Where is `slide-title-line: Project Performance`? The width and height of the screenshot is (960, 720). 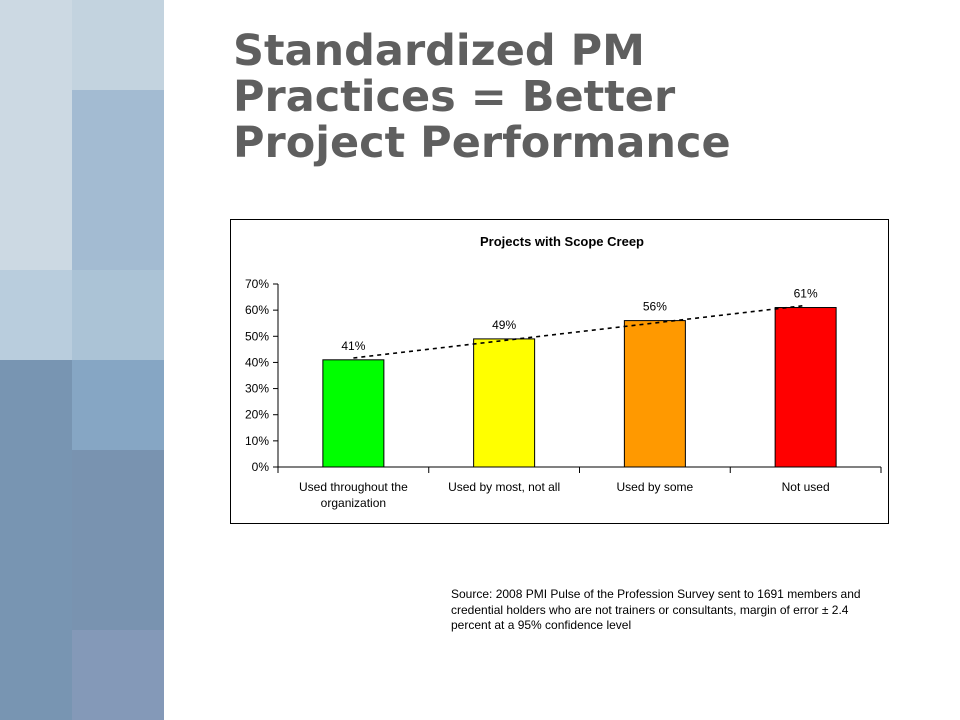
slide-title-line: Project Performance is located at coordinates (482, 143).